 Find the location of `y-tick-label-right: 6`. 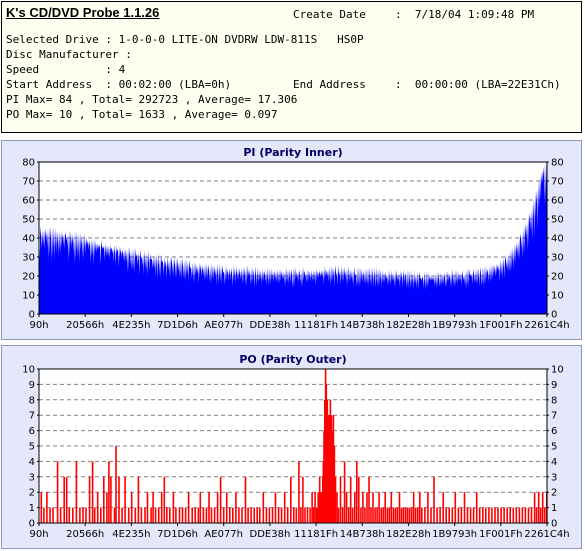

y-tick-label-right: 6 is located at coordinates (554, 431).